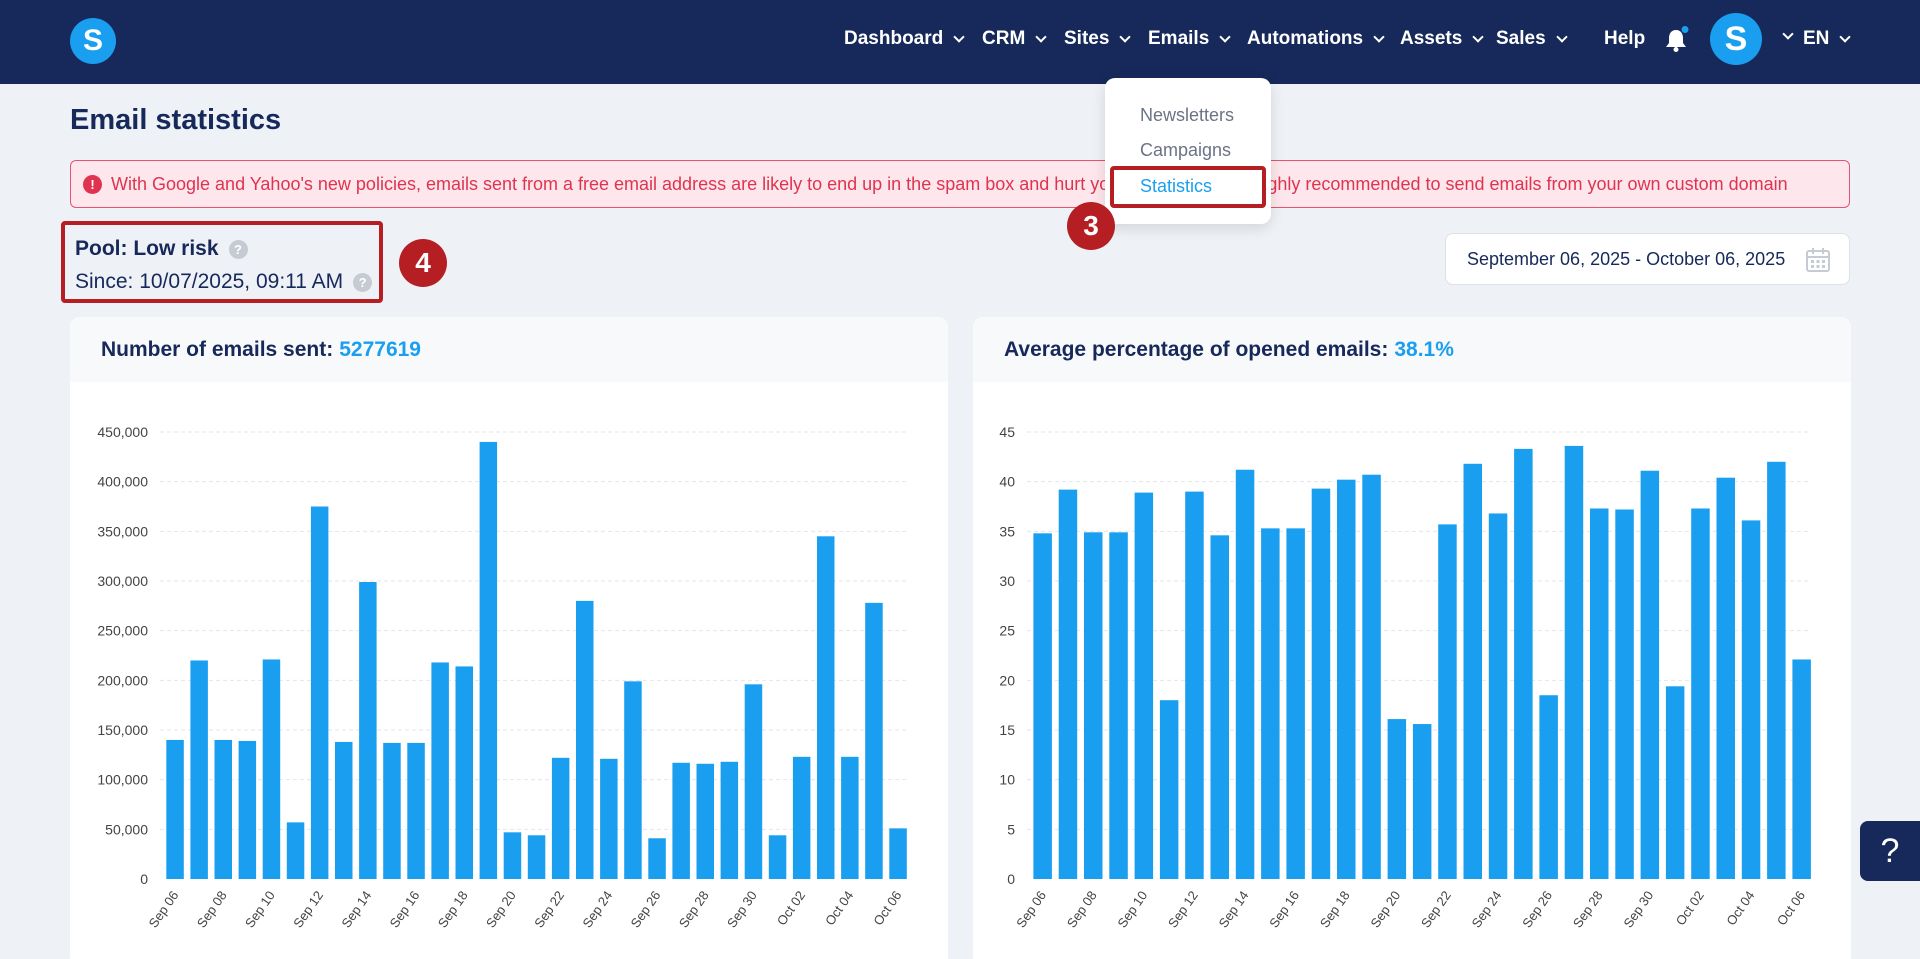 This screenshot has height=959, width=1920. What do you see at coordinates (1676, 40) in the screenshot?
I see `bell-icon` at bounding box center [1676, 40].